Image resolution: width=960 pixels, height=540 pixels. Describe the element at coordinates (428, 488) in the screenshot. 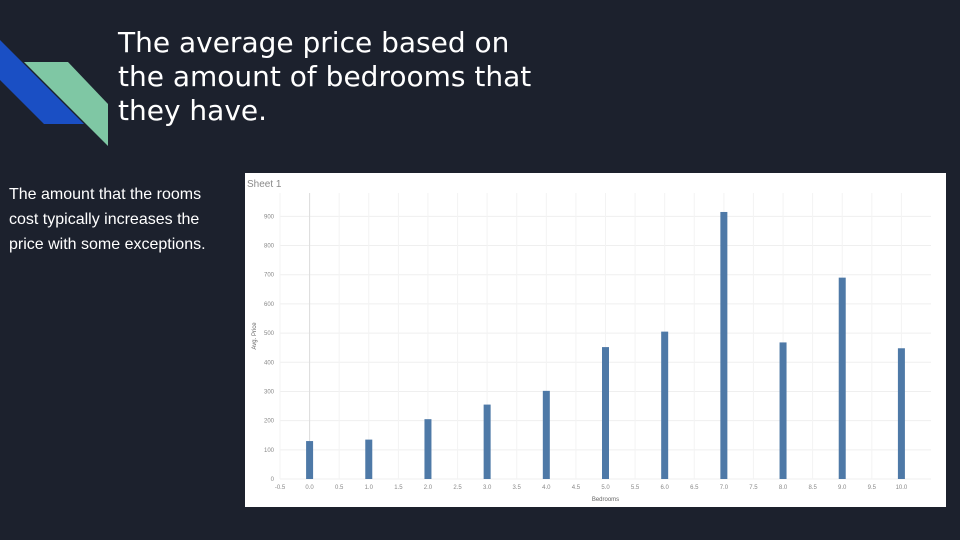

I see `x-tick-label: 2.0` at that location.